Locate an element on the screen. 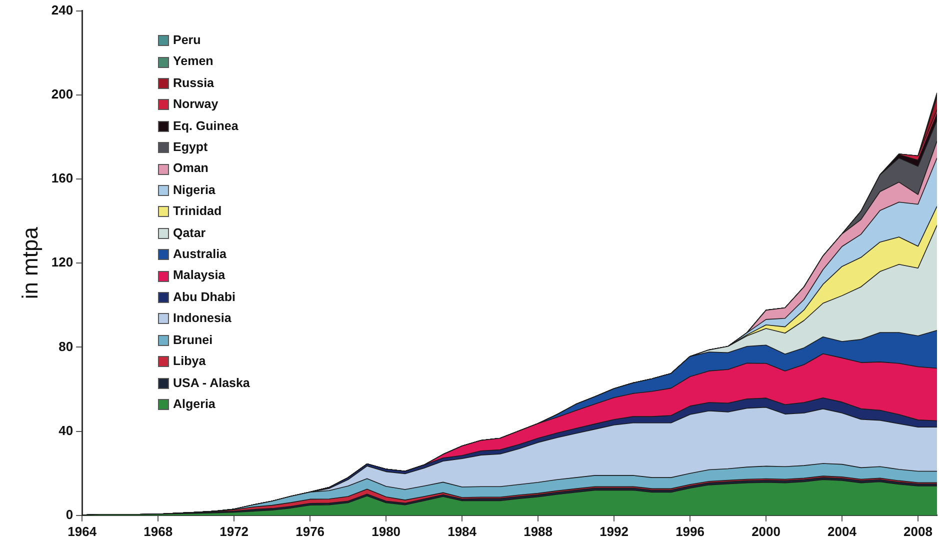  legend-label: Yemen is located at coordinates (193, 61).